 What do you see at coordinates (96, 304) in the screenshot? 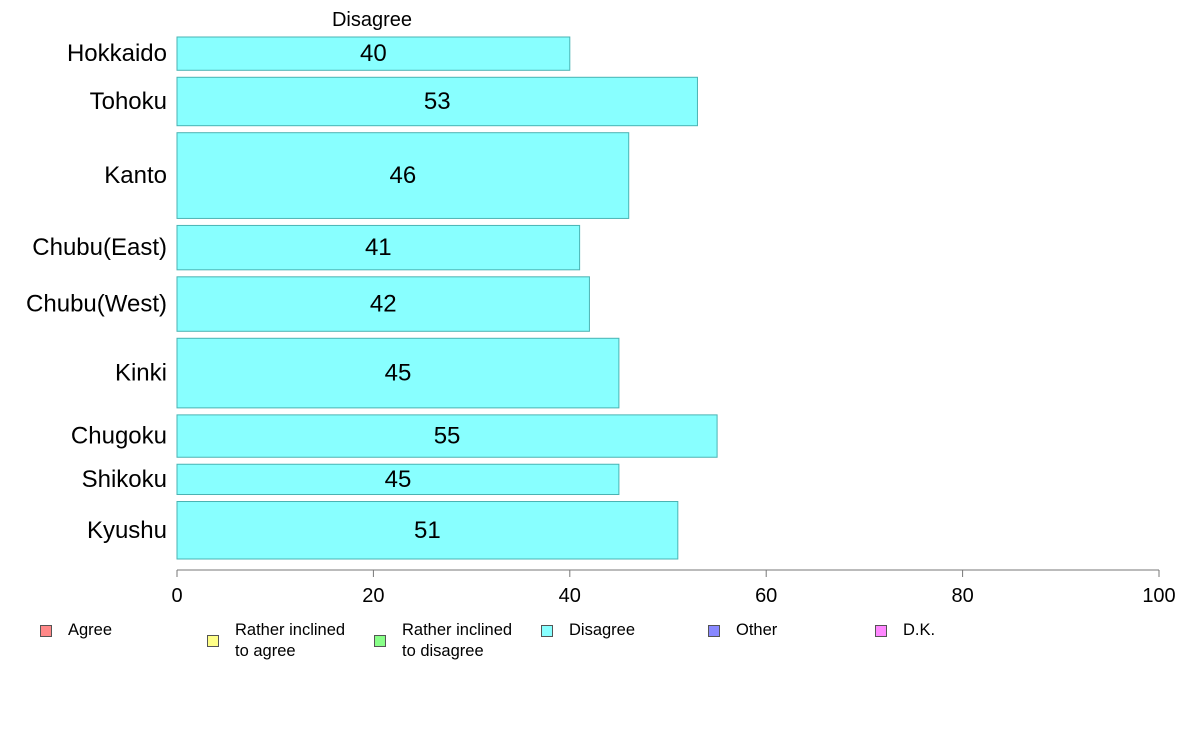
I see `category-label-4: Chubu(West)` at bounding box center [96, 304].